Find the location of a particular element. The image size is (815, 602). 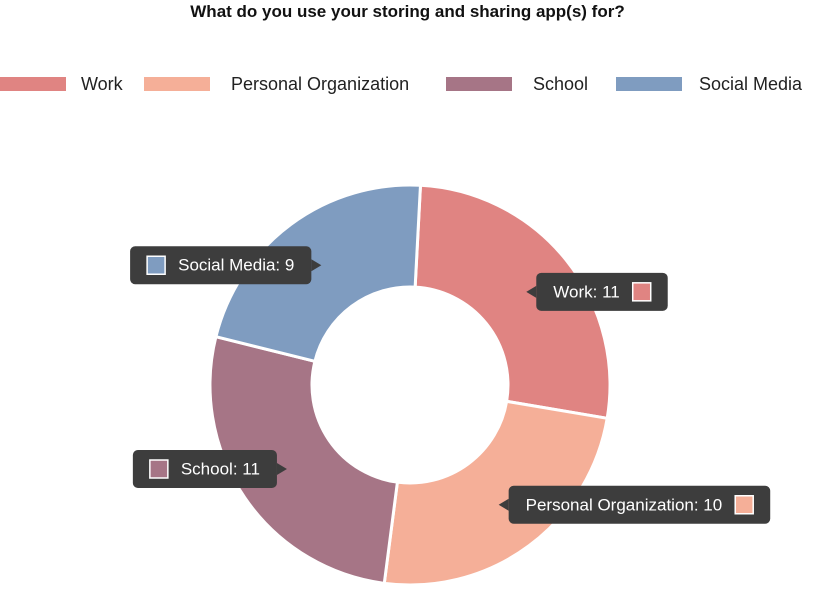

legend-label-social-media: Social Media is located at coordinates (751, 83).